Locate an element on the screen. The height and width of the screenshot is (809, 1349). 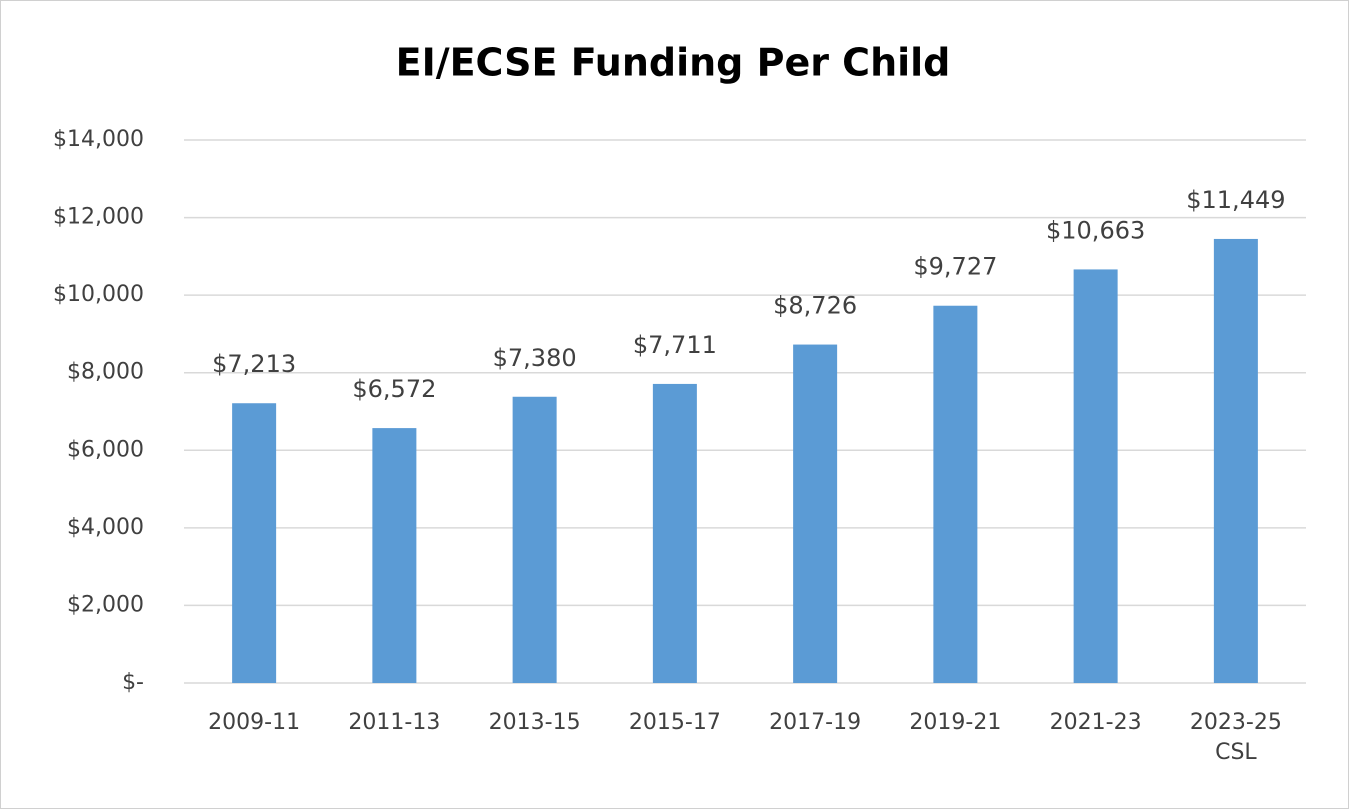
x-tick-label: 2015-17 is located at coordinates (674, 722).